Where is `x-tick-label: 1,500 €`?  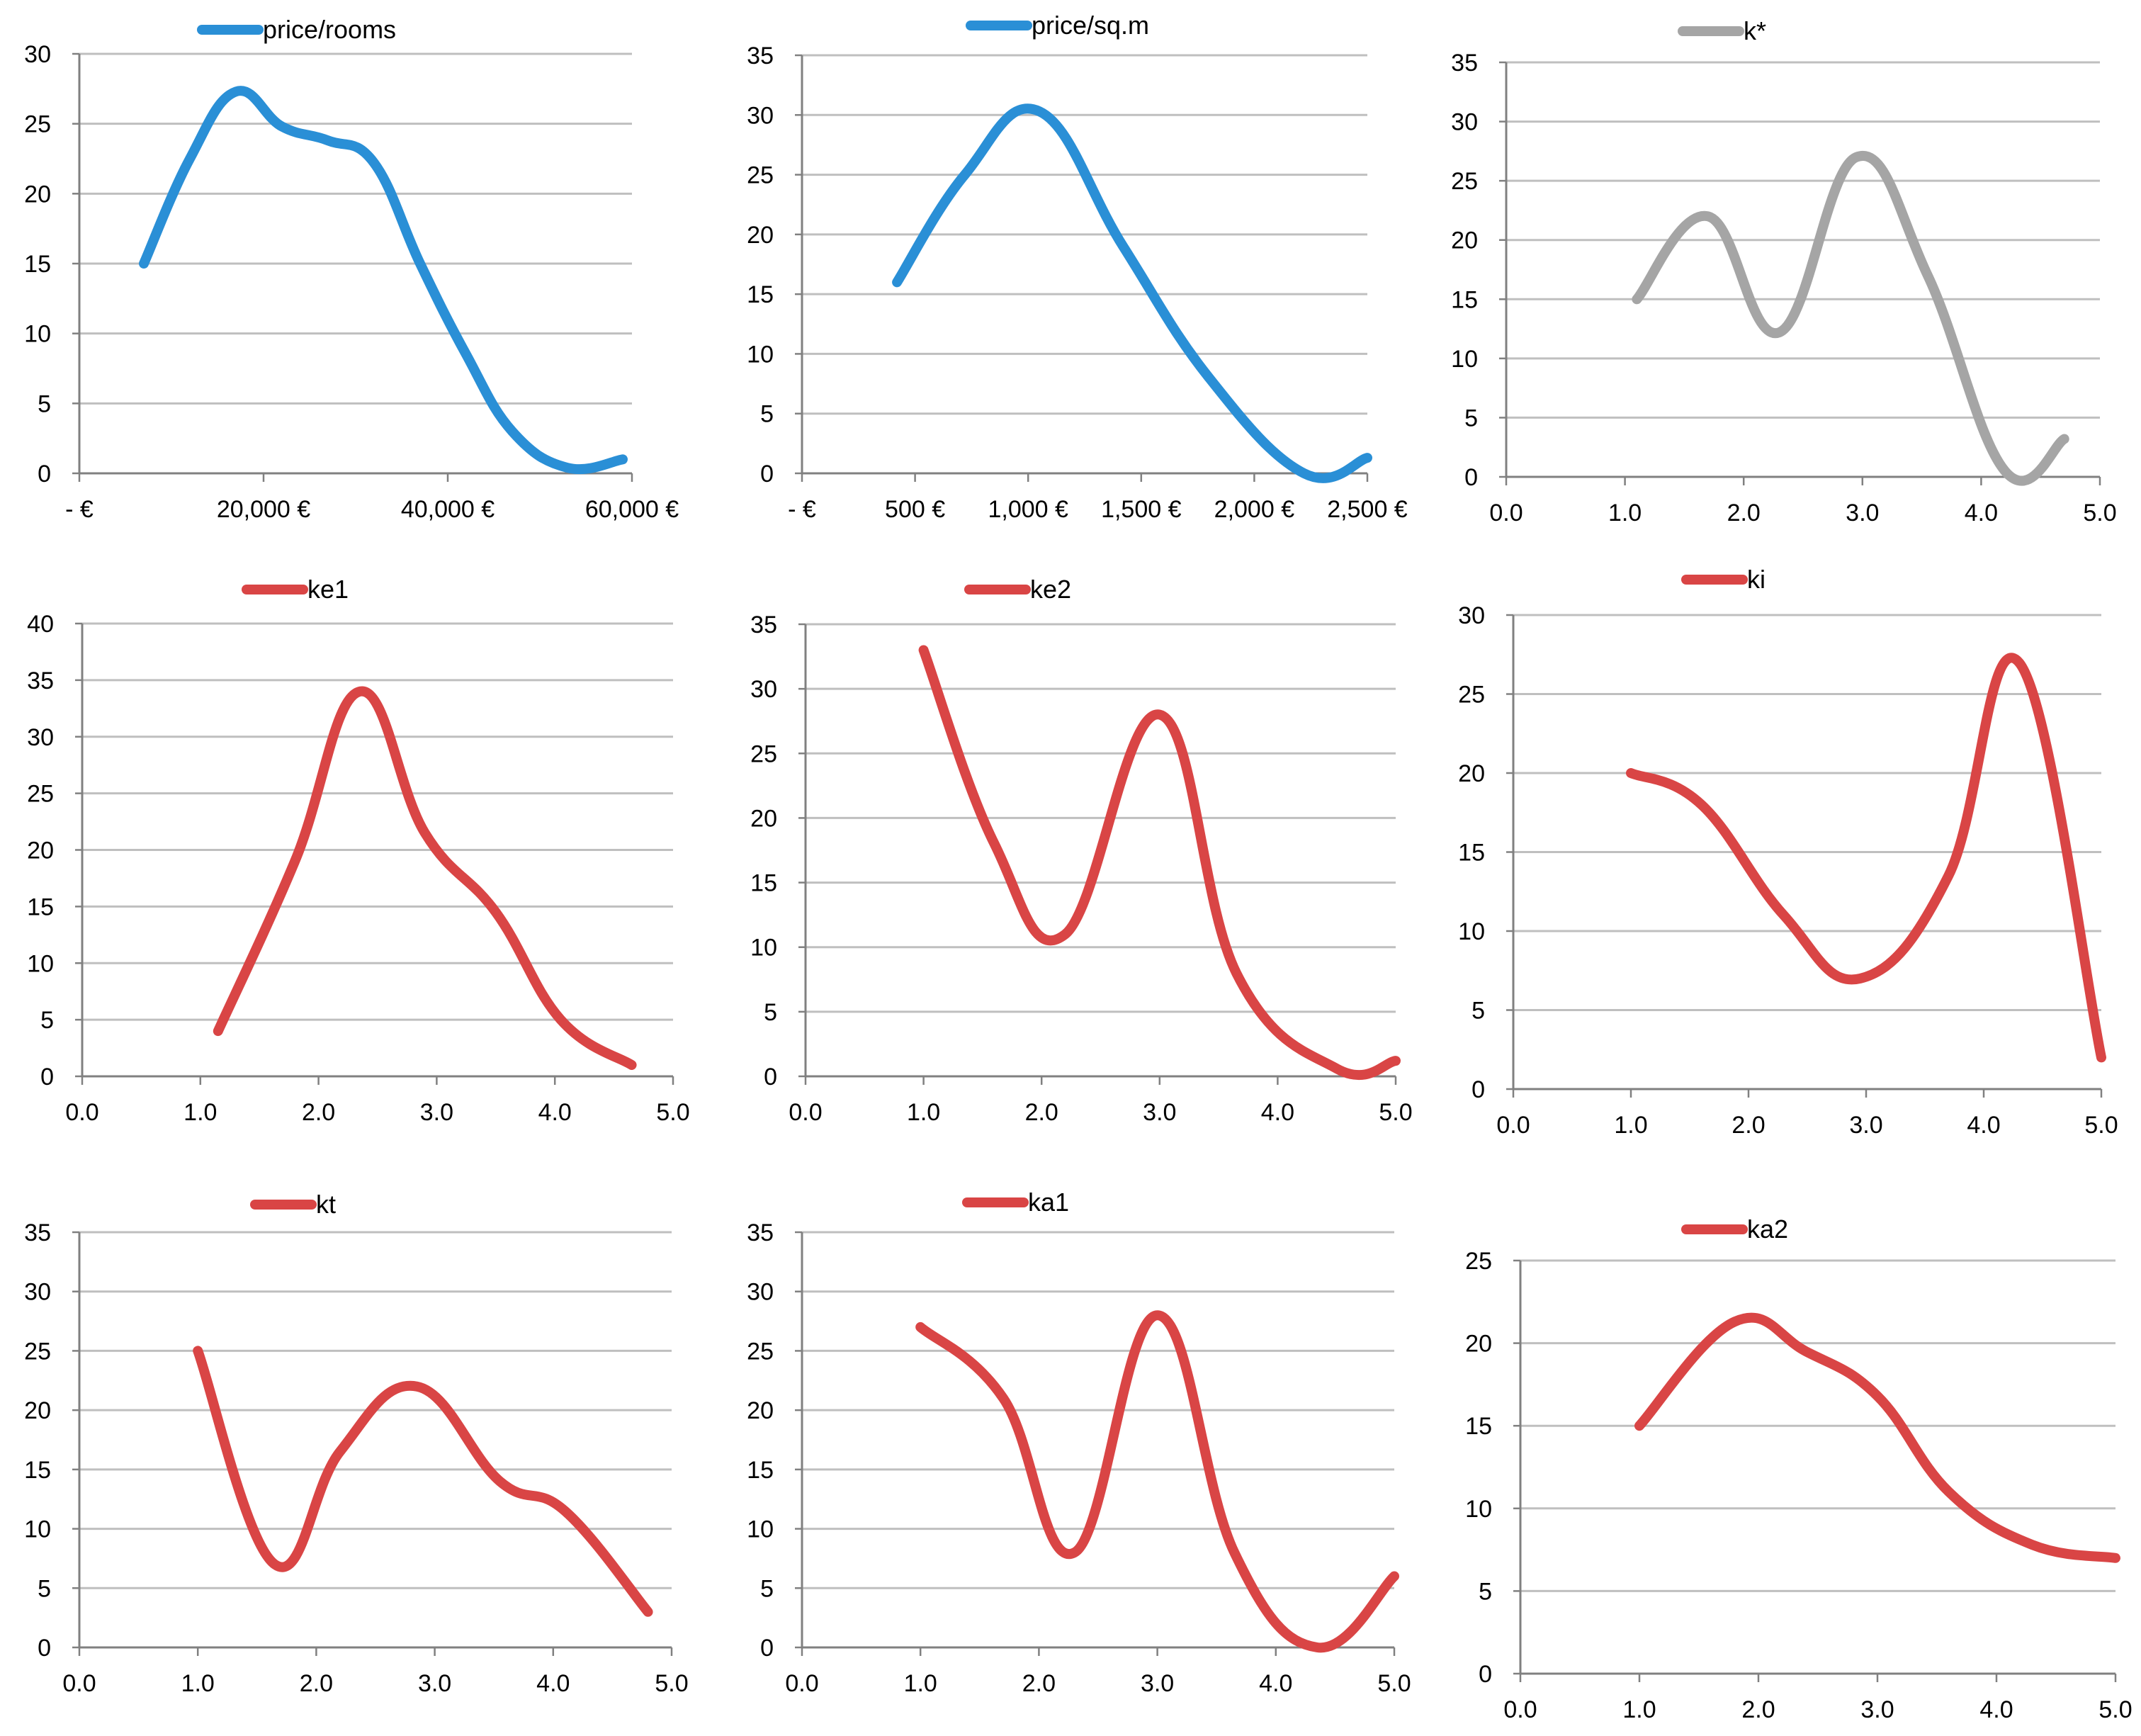 x-tick-label: 1,500 € is located at coordinates (1141, 509).